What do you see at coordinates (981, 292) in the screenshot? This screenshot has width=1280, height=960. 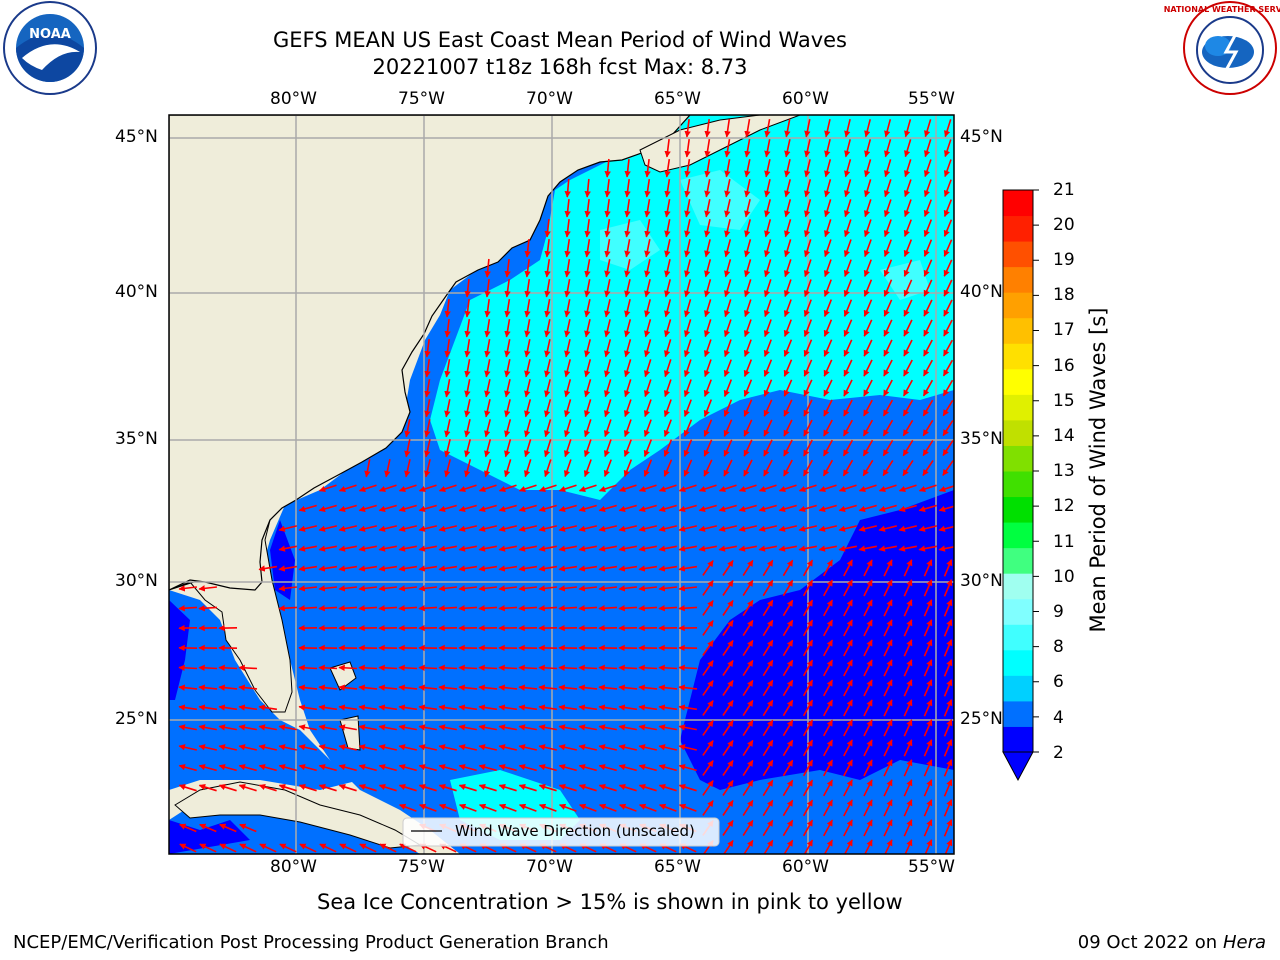 I see `lat-tick-right: 40°N` at bounding box center [981, 292].